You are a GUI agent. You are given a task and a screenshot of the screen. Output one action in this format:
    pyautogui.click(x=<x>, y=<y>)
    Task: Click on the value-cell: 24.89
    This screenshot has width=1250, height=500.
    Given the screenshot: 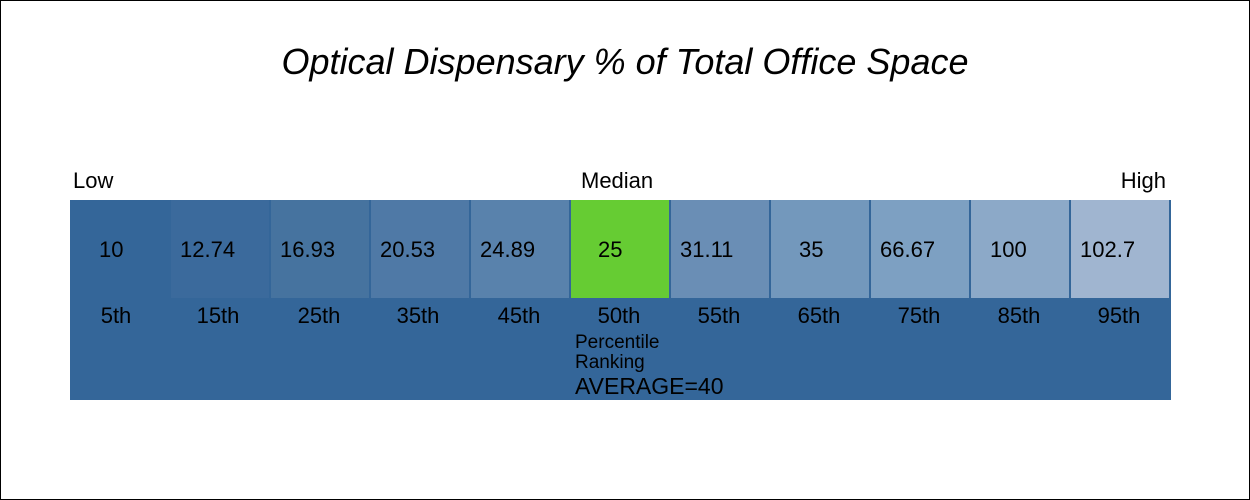 What is the action you would take?
    pyautogui.click(x=520, y=249)
    